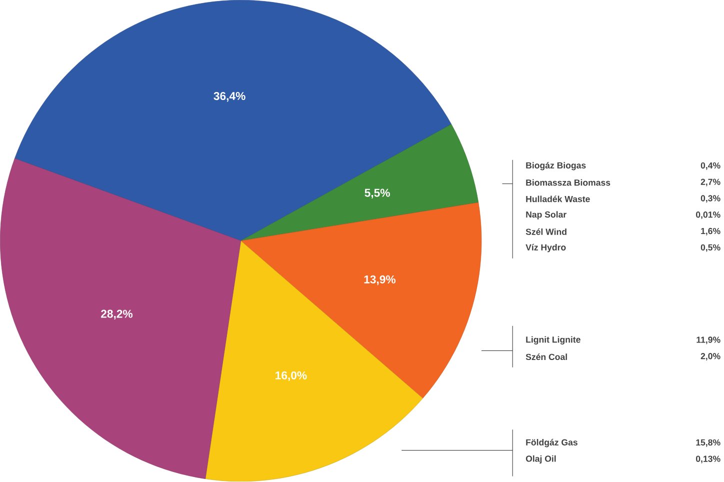 This screenshot has height=482, width=724. Describe the element at coordinates (230, 97) in the screenshot. I see `data-label: 36,4%` at that location.